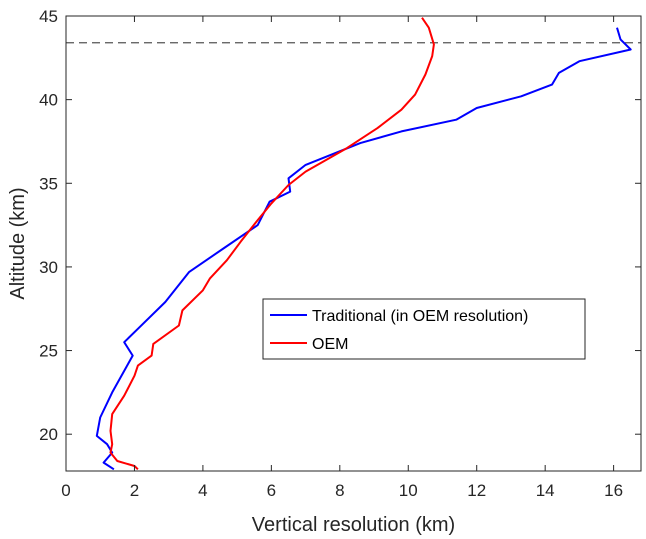  Describe the element at coordinates (48, 434) in the screenshot. I see `y-tick-label: 20` at that location.